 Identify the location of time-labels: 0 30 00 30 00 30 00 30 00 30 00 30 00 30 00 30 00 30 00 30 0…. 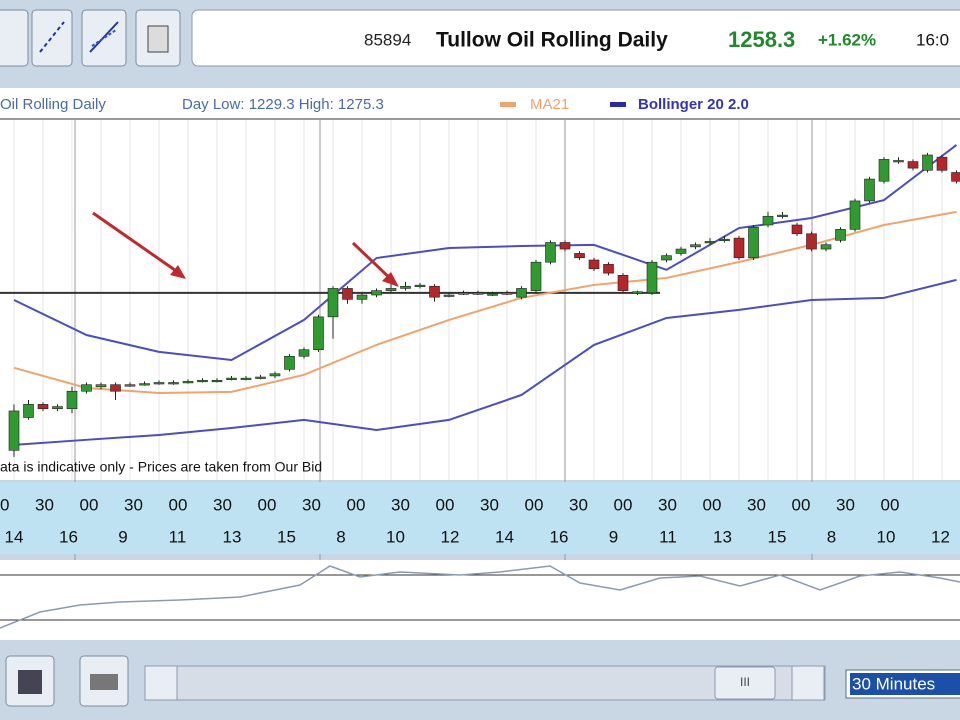
(475, 520).